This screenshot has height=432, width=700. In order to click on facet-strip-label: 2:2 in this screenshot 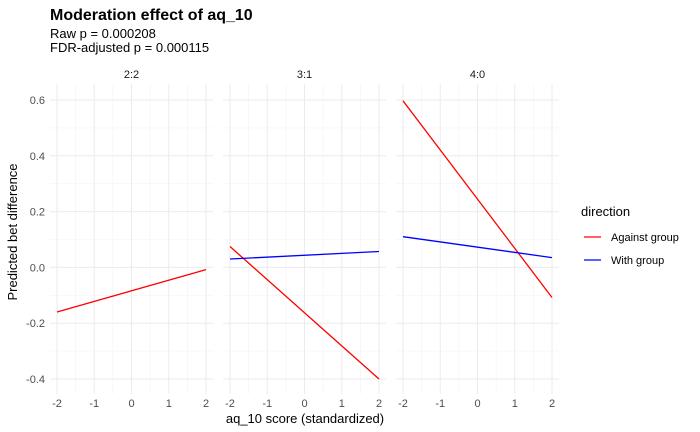, I will do `click(131, 75)`.